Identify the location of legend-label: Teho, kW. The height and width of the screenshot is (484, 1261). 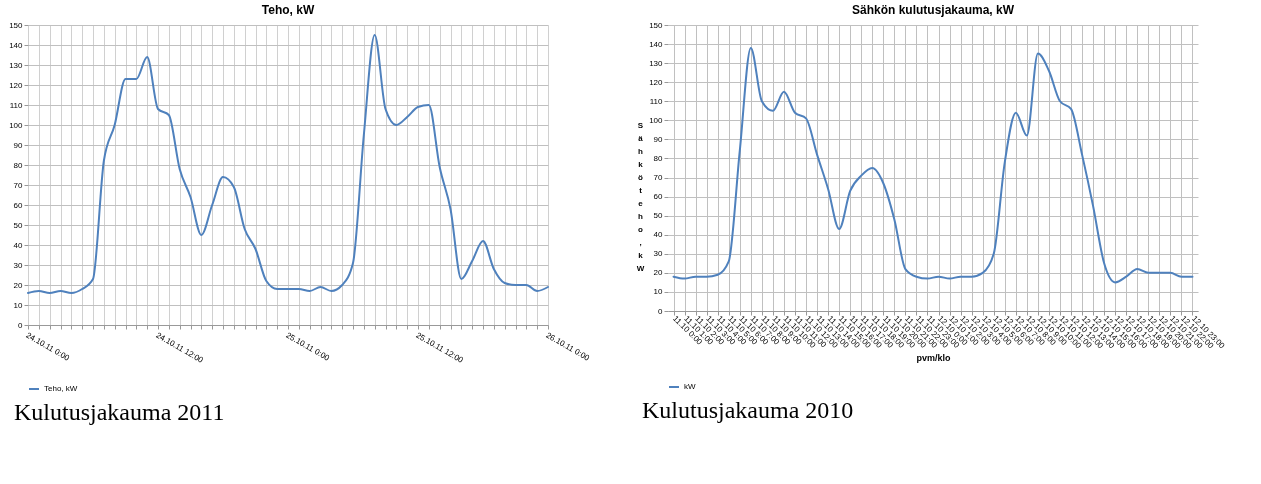
(61, 388).